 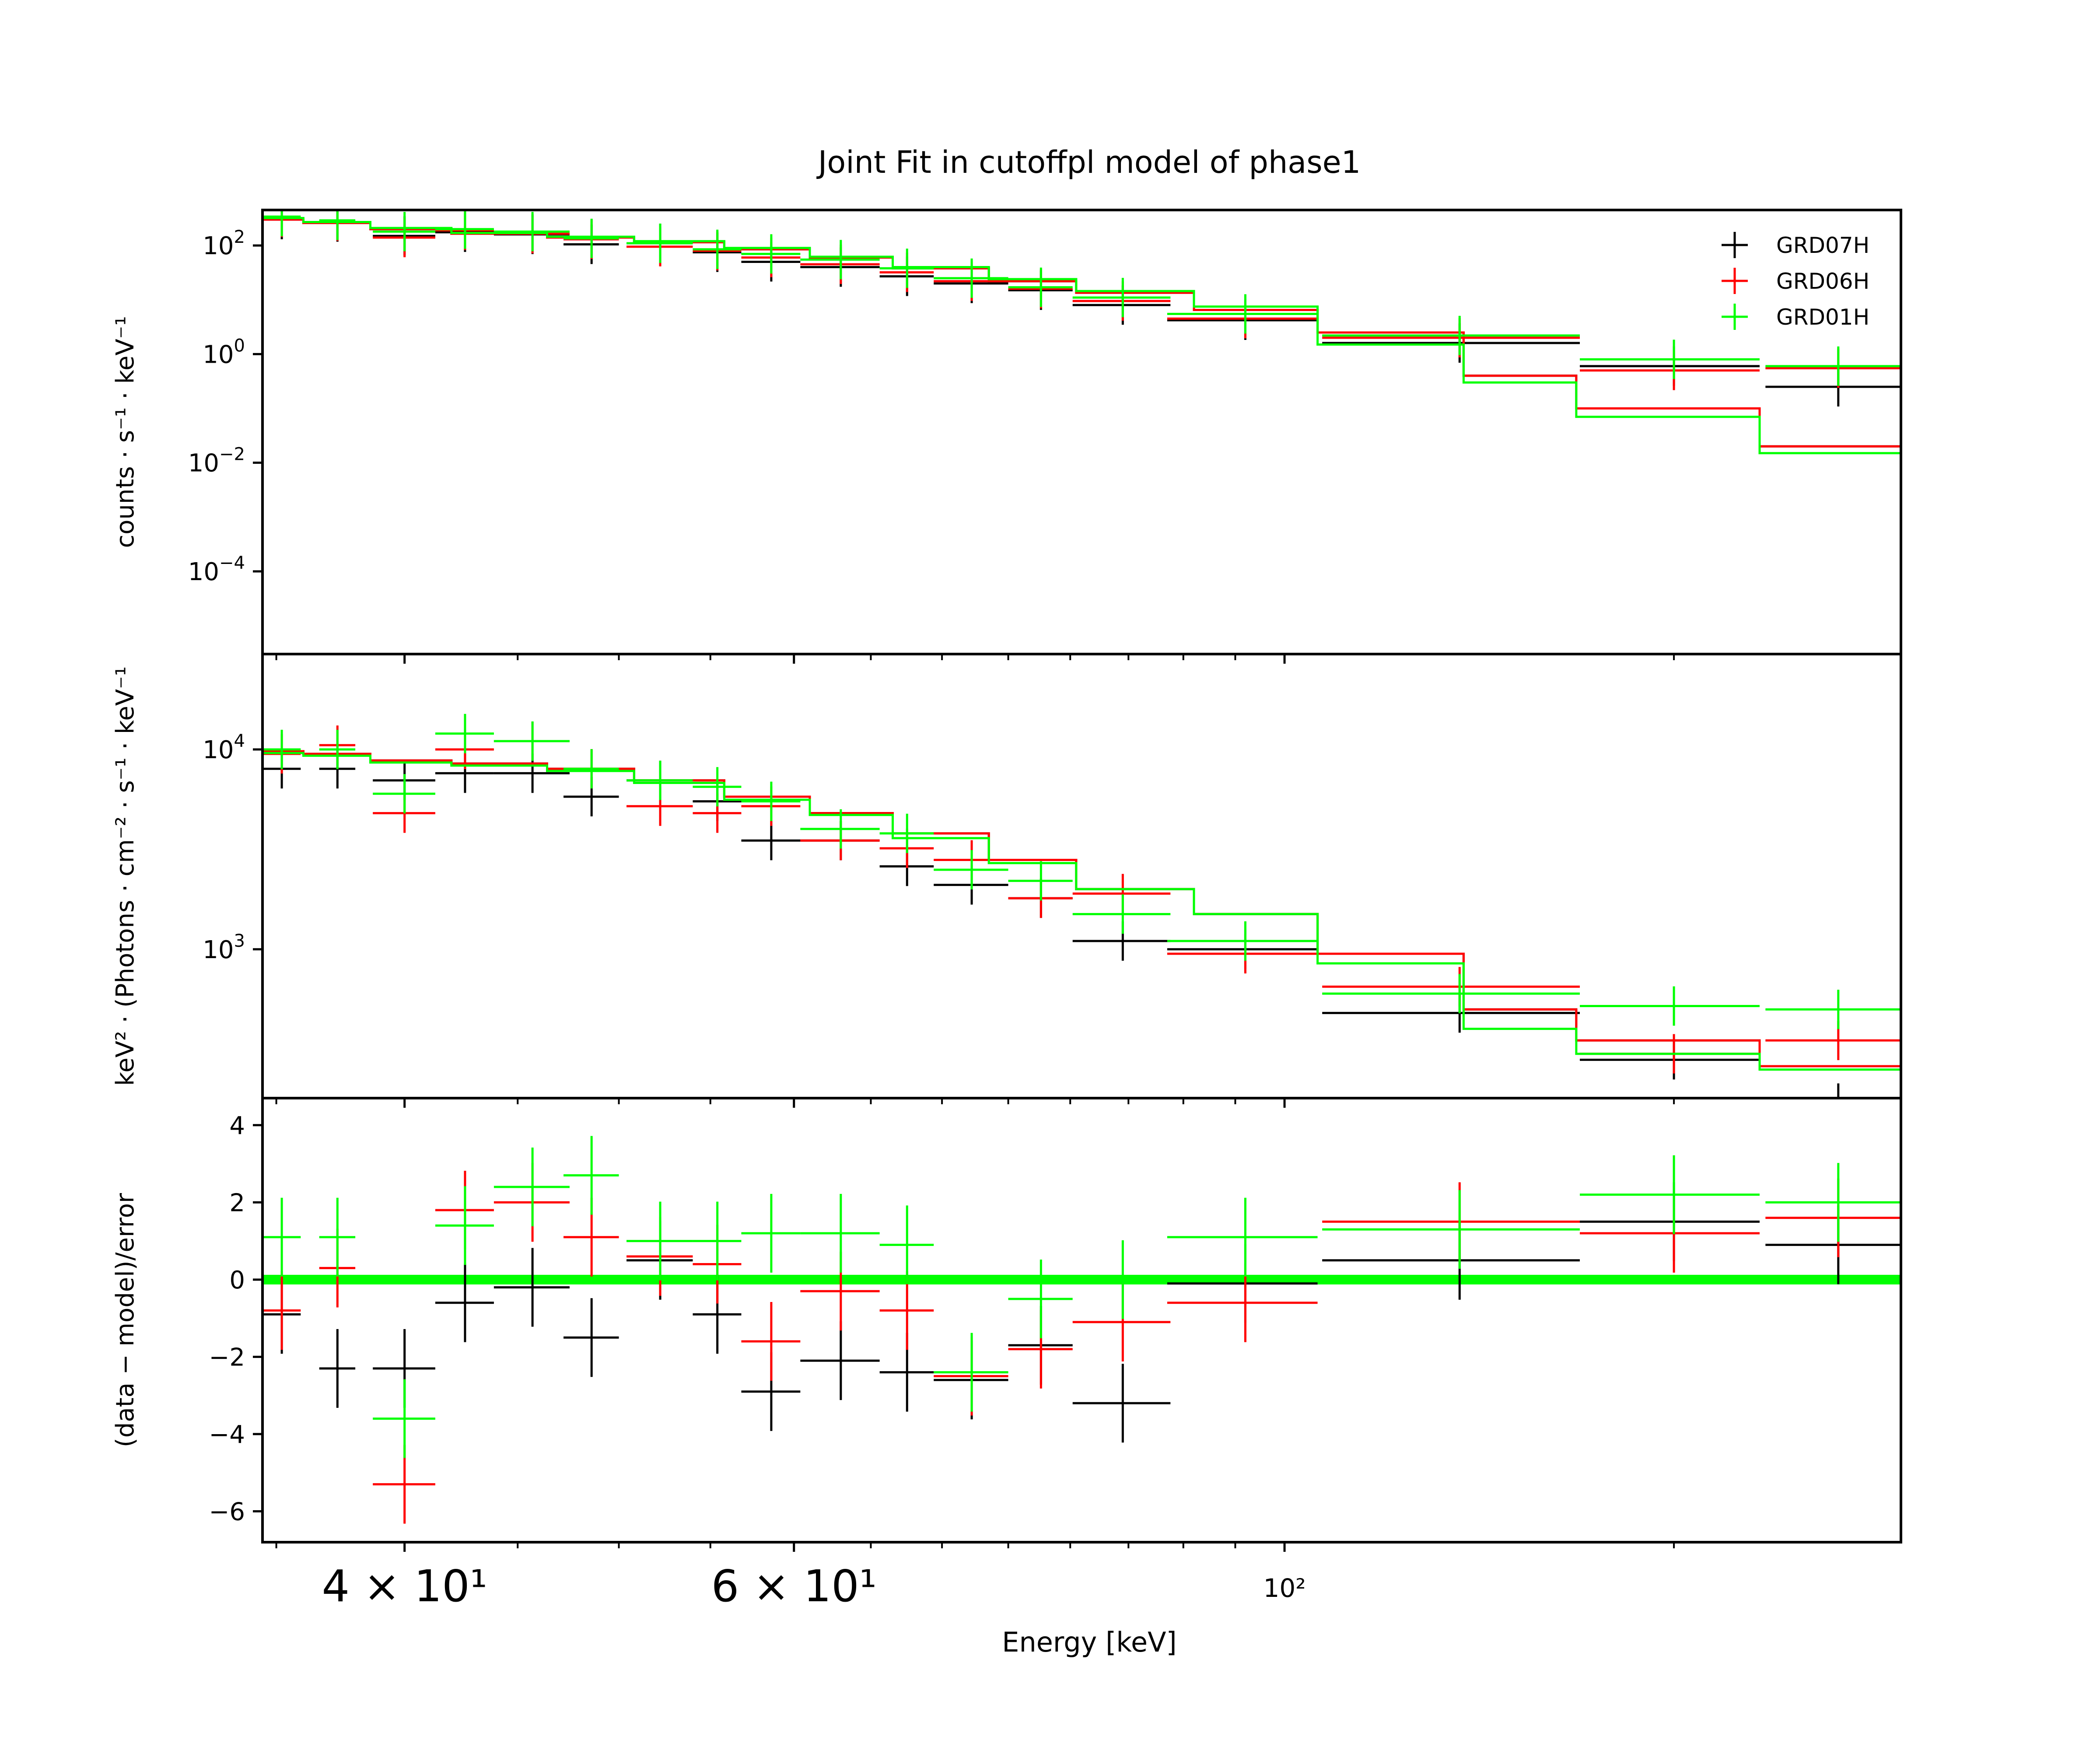 What do you see at coordinates (125, 432) in the screenshot?
I see `y-axis-label: counts · s⁻¹ · keV⁻¹` at bounding box center [125, 432].